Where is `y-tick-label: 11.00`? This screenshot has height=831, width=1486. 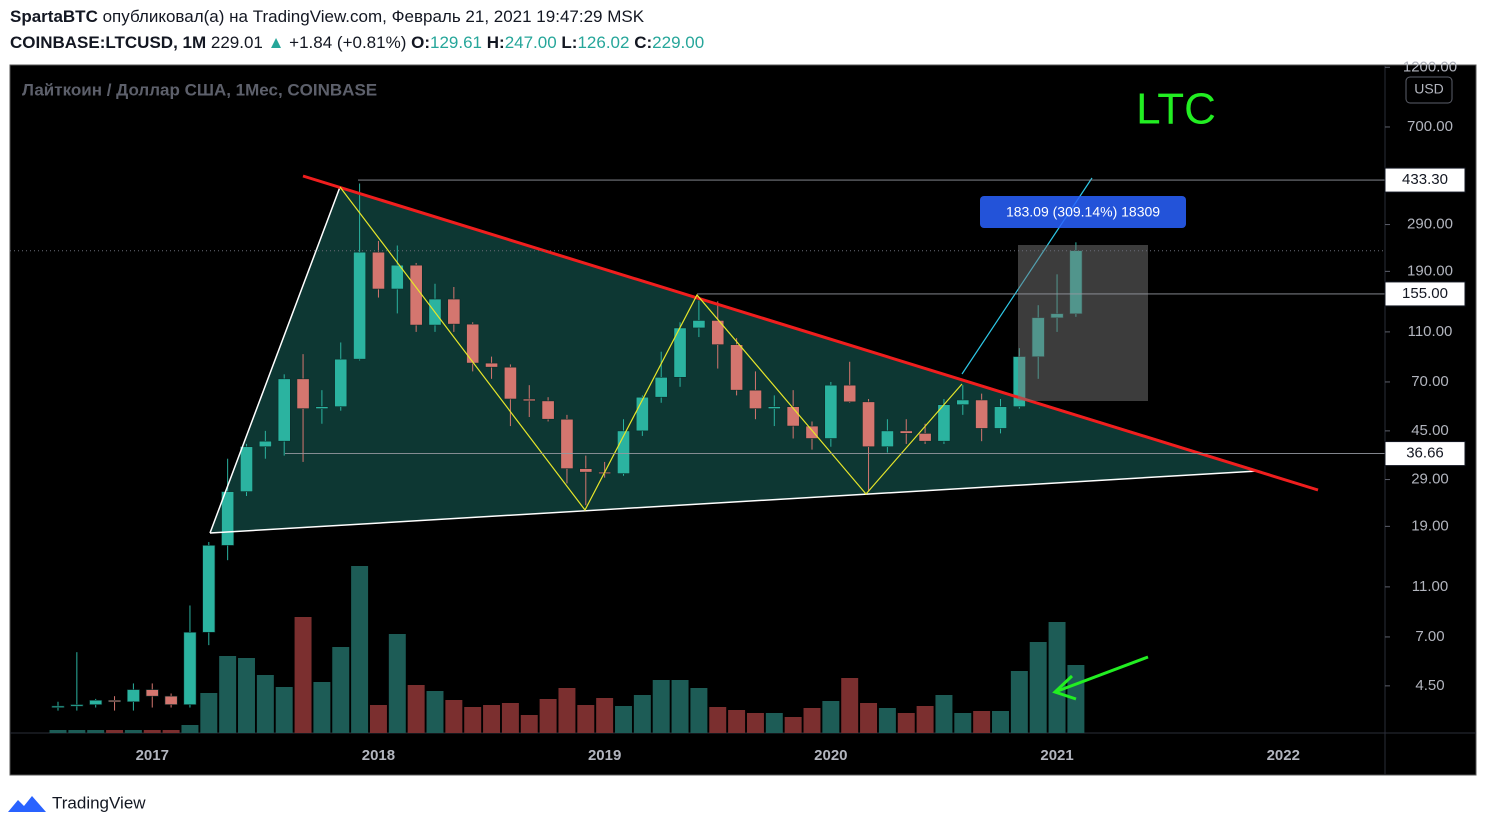 y-tick-label: 11.00 is located at coordinates (1430, 586).